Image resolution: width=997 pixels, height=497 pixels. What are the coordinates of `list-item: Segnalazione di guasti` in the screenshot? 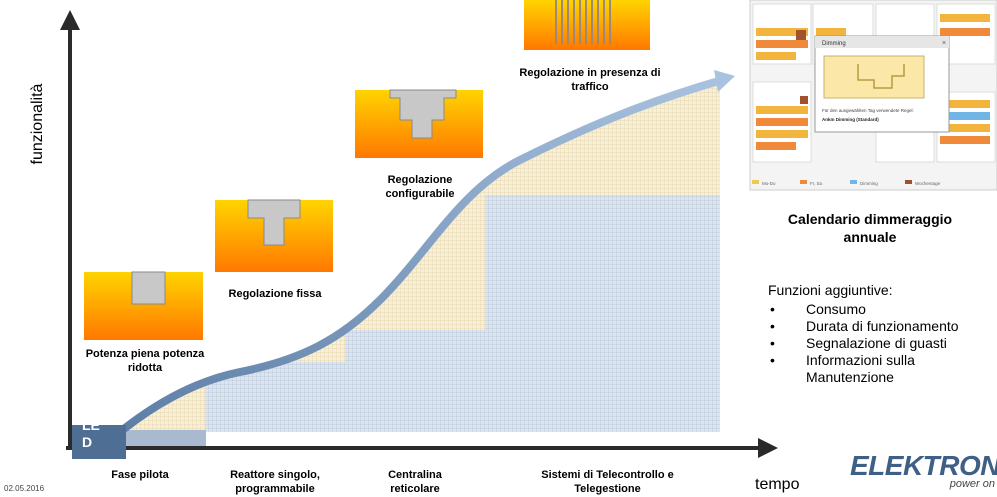 It's located at (863, 343).